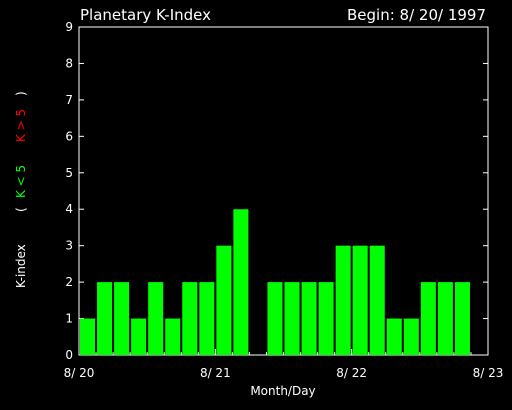 This screenshot has height=410, width=512. I want to click on y-tick-label: 6, so click(69, 136).